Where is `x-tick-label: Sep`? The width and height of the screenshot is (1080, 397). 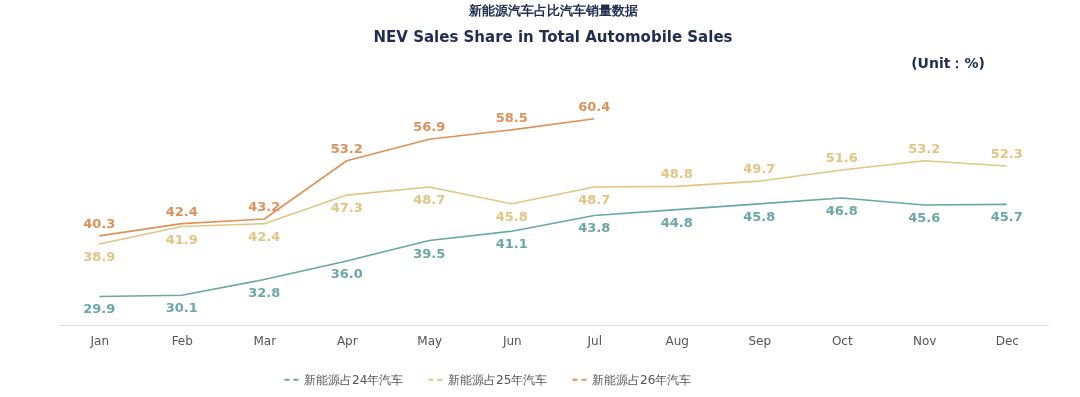
x-tick-label: Sep is located at coordinates (760, 340).